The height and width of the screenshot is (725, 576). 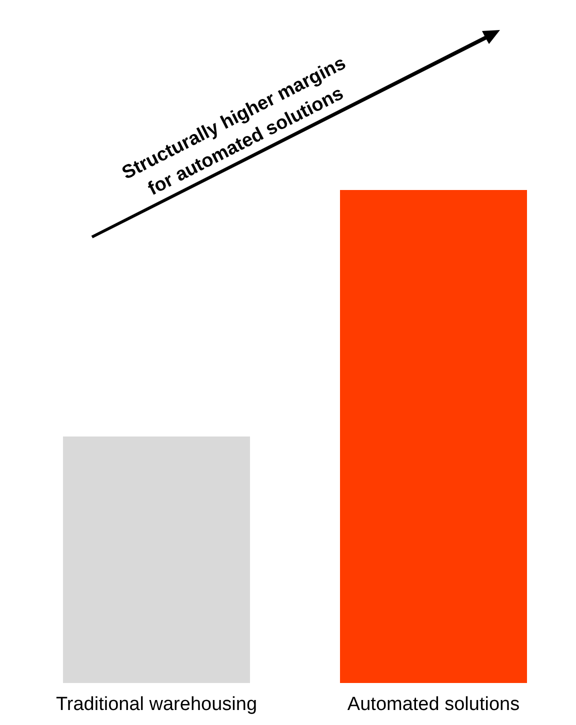 I want to click on x-tick-label: Automated solutions, so click(x=433, y=704).